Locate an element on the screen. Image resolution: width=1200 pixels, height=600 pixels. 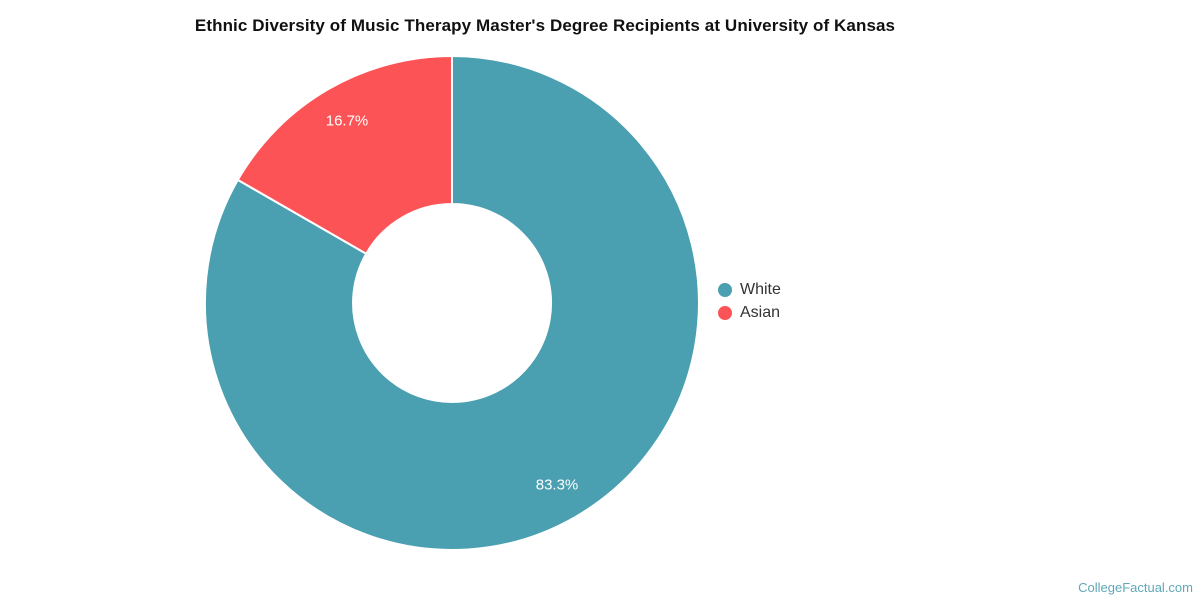
pie-slice-asian is located at coordinates (344, 155).